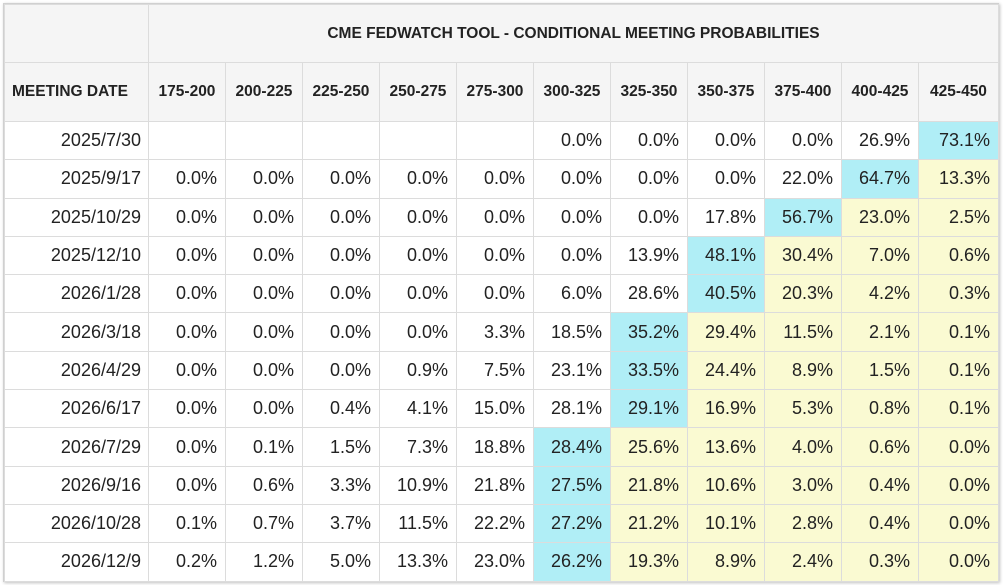 Image resolution: width=1003 pixels, height=585 pixels. What do you see at coordinates (649, 332) in the screenshot?
I see `probability-cell: 35.2%` at bounding box center [649, 332].